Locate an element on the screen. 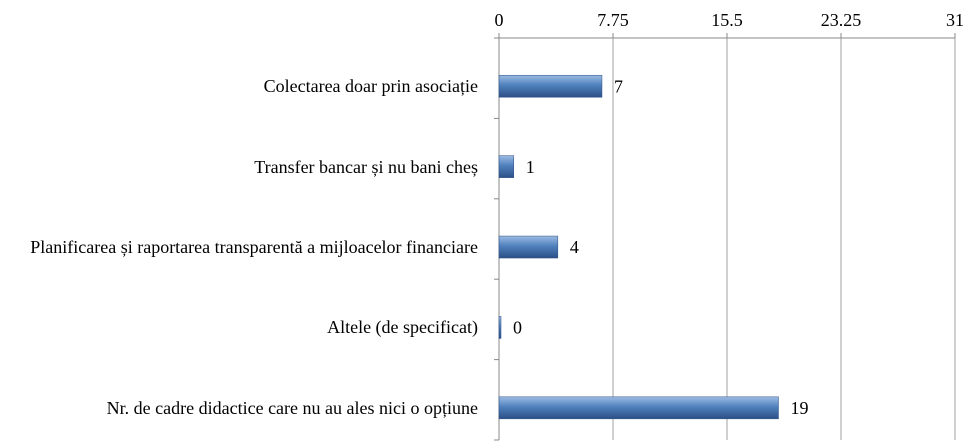 The image size is (963, 445). data-label: 4 is located at coordinates (574, 247).